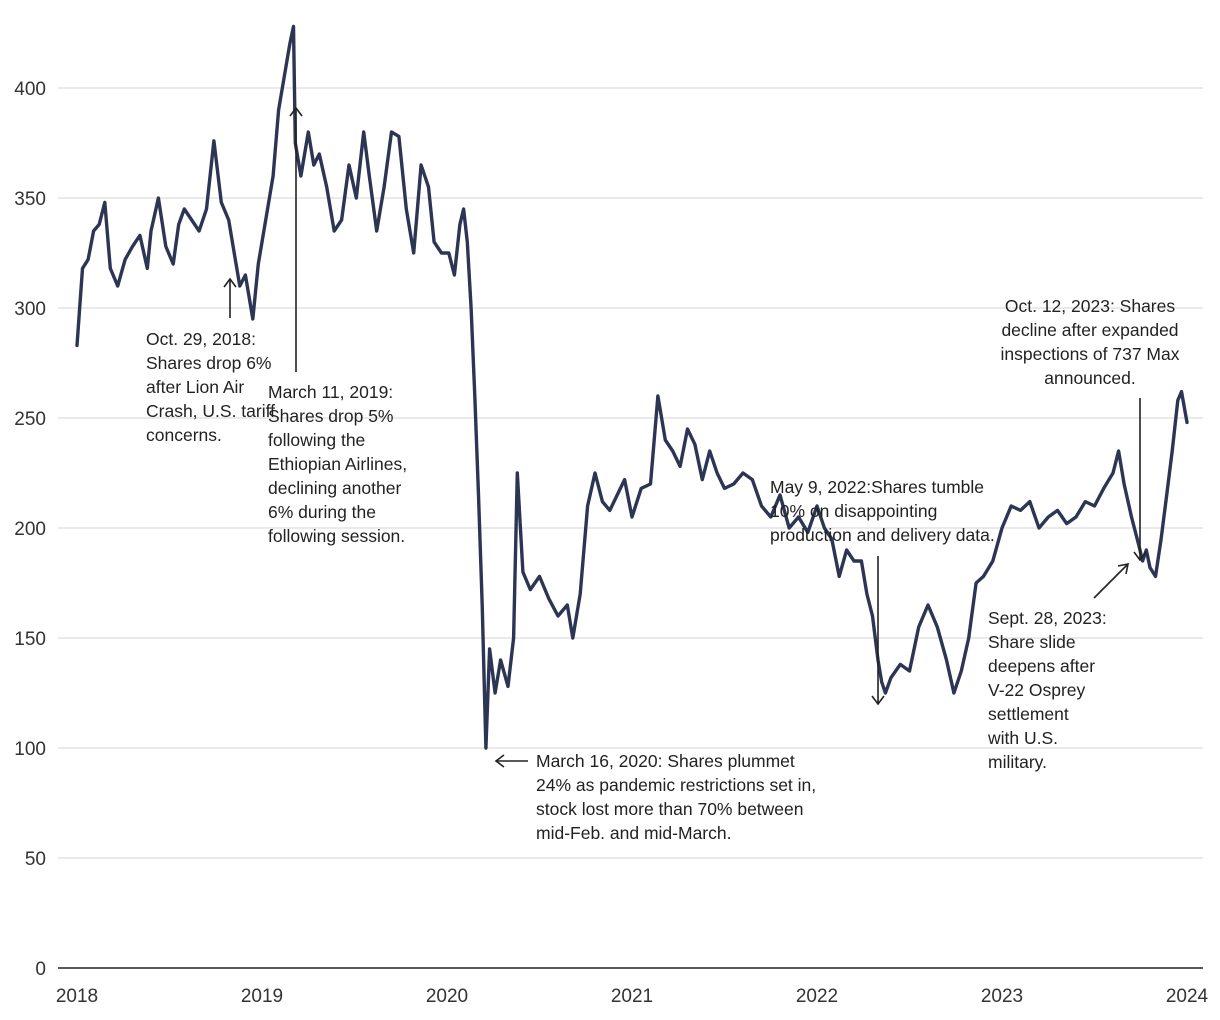 The width and height of the screenshot is (1220, 1020). I want to click on y-tick-label: 150, so click(30, 639).